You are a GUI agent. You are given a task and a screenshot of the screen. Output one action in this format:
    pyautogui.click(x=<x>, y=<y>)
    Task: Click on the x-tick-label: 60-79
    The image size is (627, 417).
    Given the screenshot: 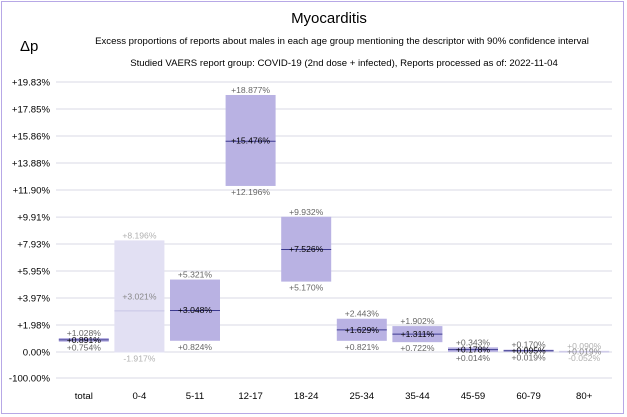 What is the action you would take?
    pyautogui.click(x=528, y=396)
    